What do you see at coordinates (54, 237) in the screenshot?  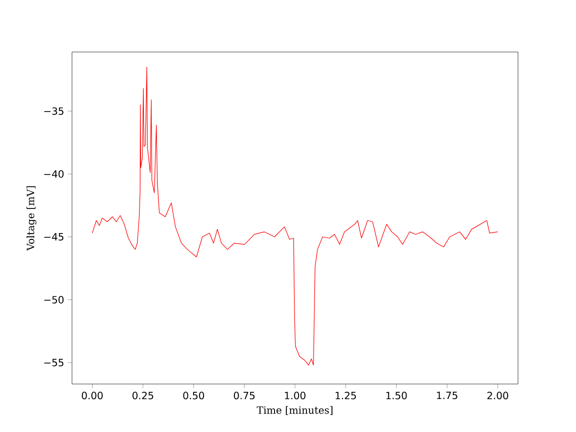 I see `y-tick-label: −45` at bounding box center [54, 237].